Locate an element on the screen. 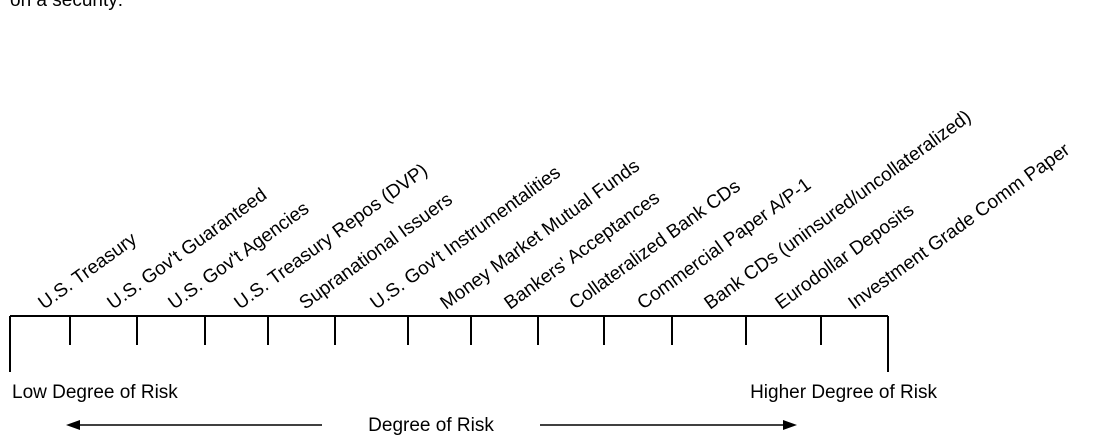 The width and height of the screenshot is (1110, 437). intro-fragment: on a security: is located at coordinates (66, 5).